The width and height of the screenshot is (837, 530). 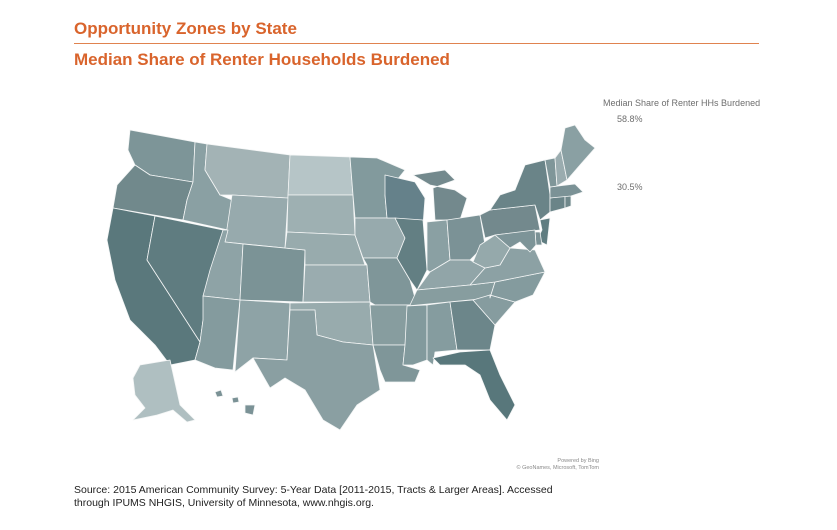 What do you see at coordinates (405, 200) in the screenshot?
I see `state-WI` at bounding box center [405, 200].